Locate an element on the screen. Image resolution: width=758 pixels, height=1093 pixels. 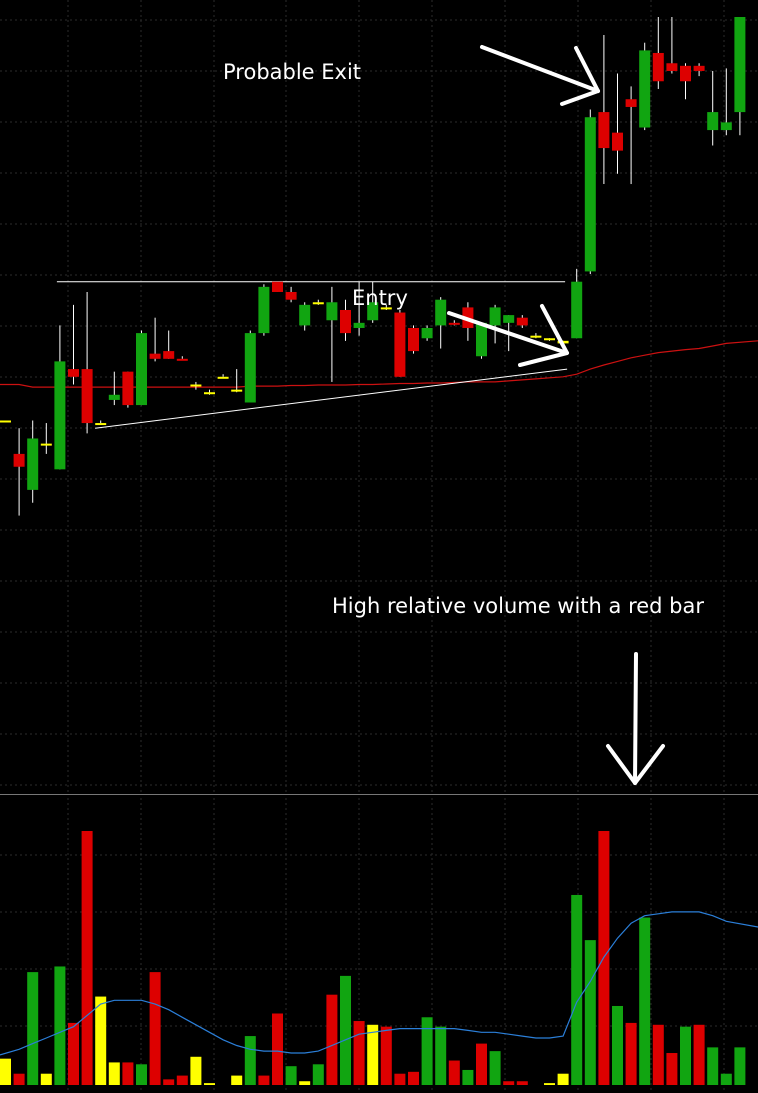
exit-arrow-shaft is located at coordinates (540, 69).